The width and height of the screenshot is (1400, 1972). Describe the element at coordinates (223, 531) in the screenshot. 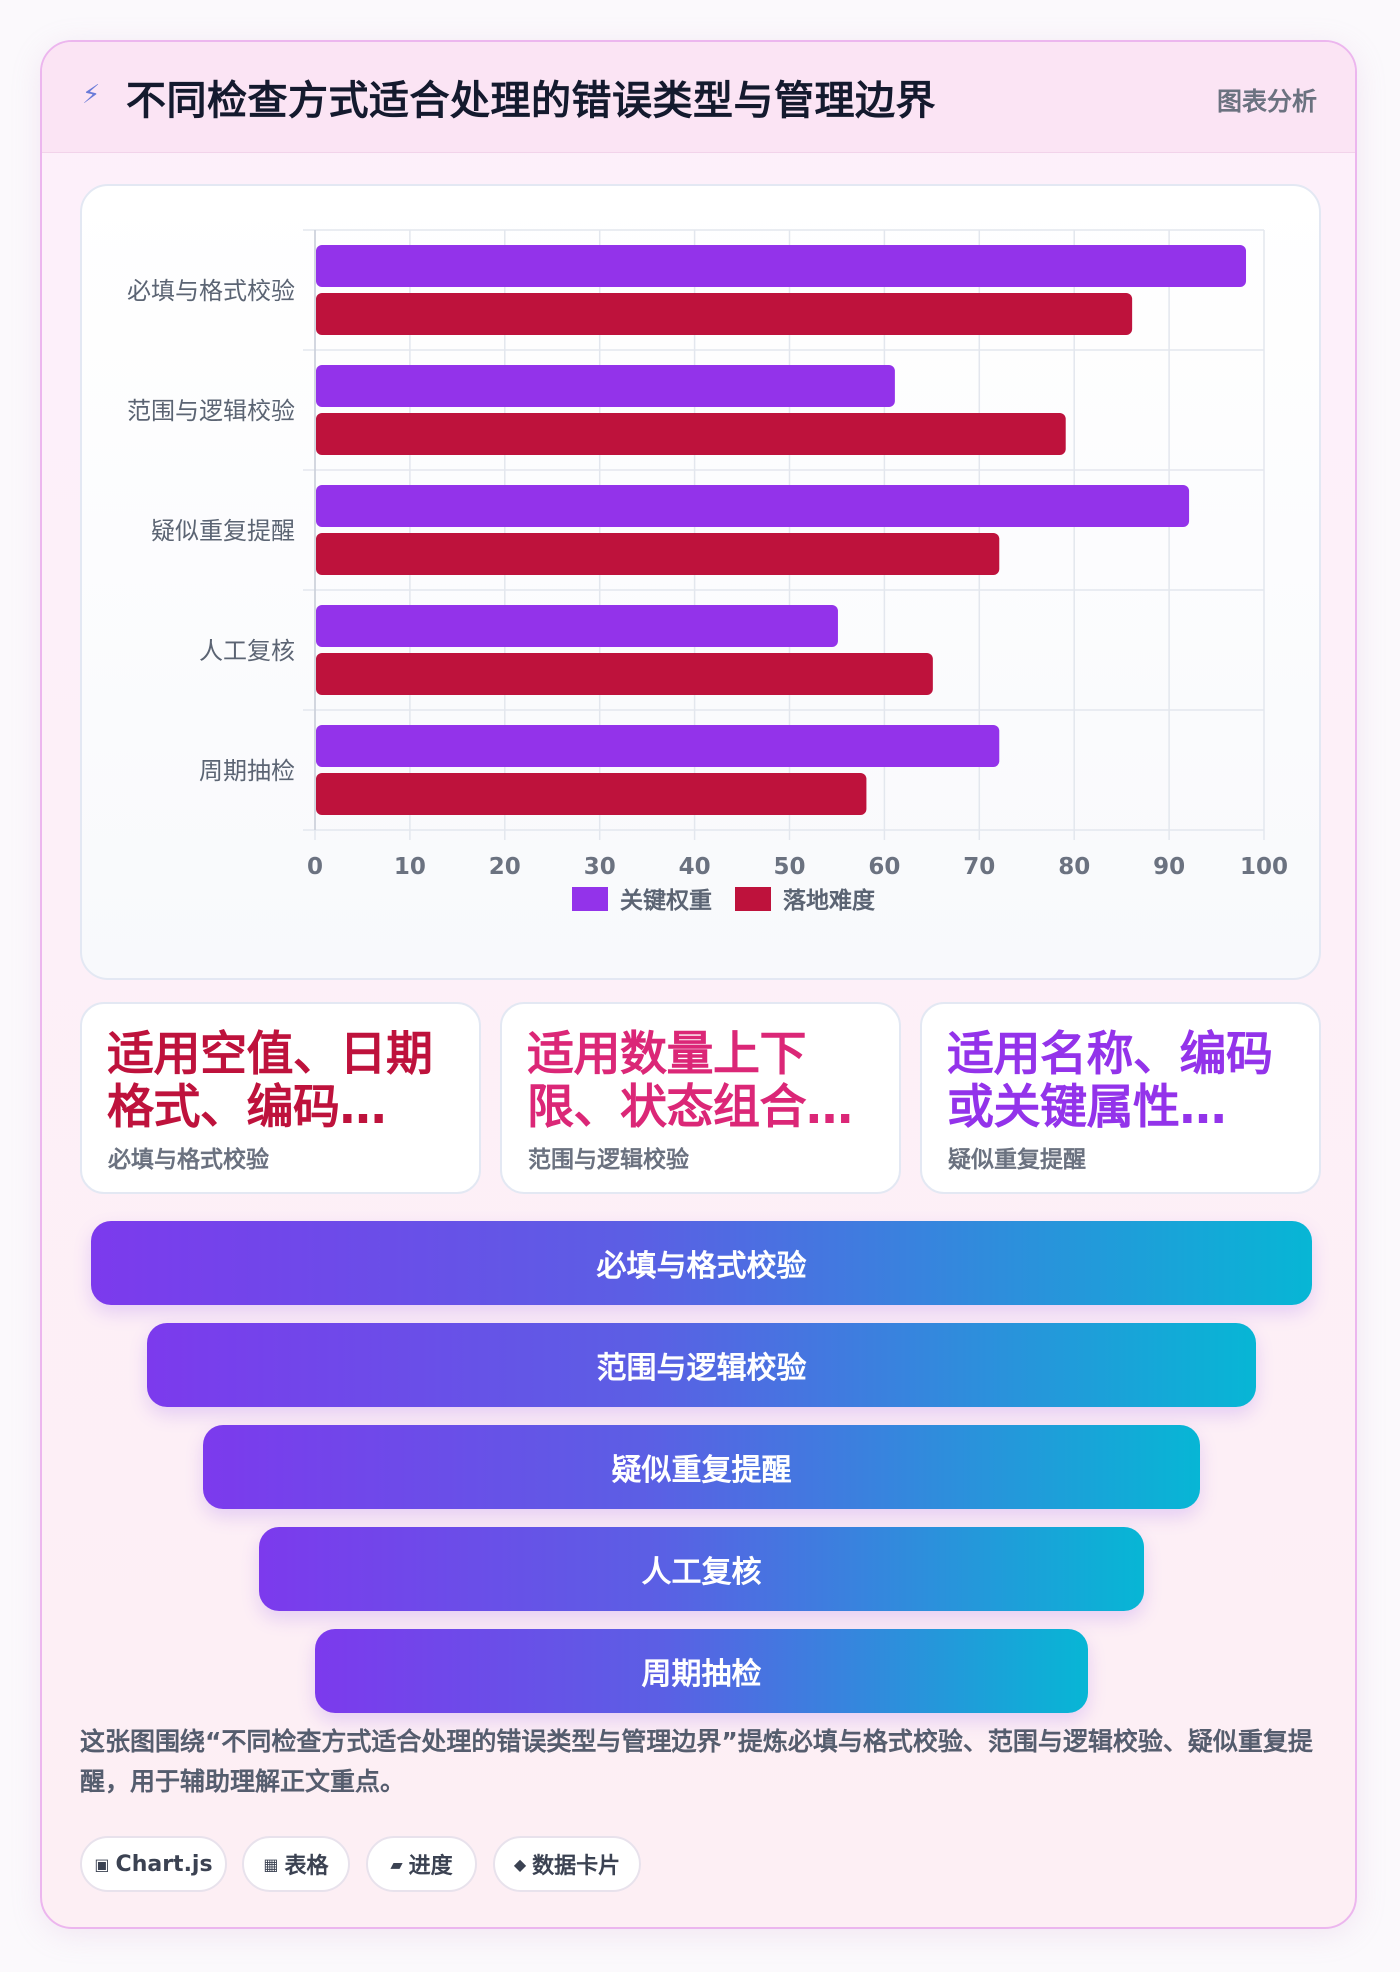

I see `category-label: 疑似重复提醒` at that location.